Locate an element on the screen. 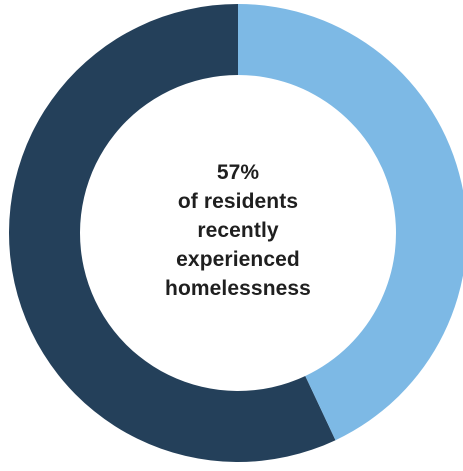 The height and width of the screenshot is (471, 463). center-line-3: experienced is located at coordinates (238, 259).